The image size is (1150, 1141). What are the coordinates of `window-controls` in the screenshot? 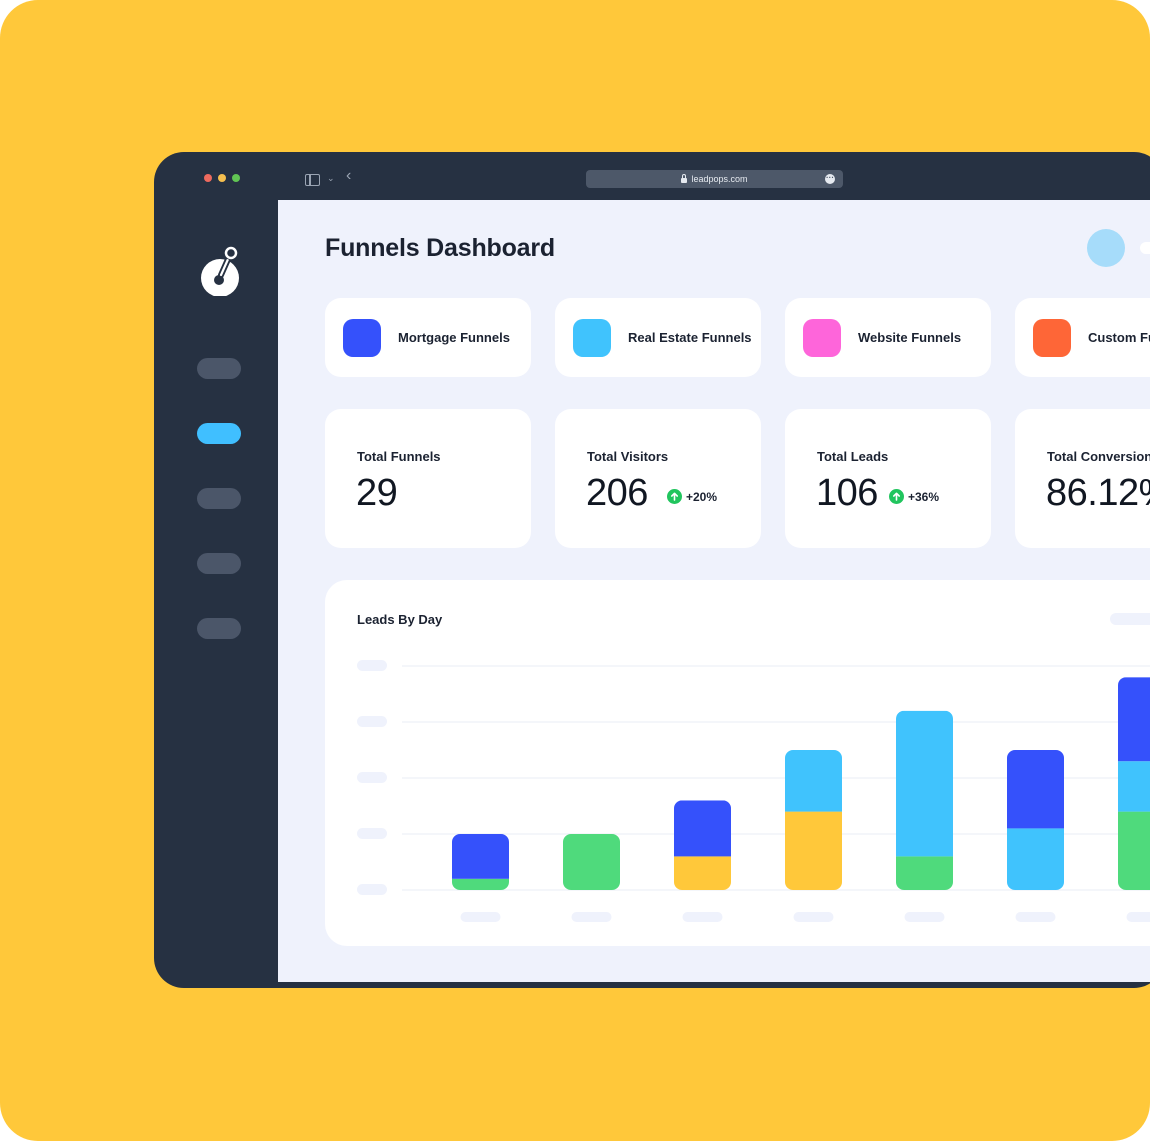 It's located at (222, 178).